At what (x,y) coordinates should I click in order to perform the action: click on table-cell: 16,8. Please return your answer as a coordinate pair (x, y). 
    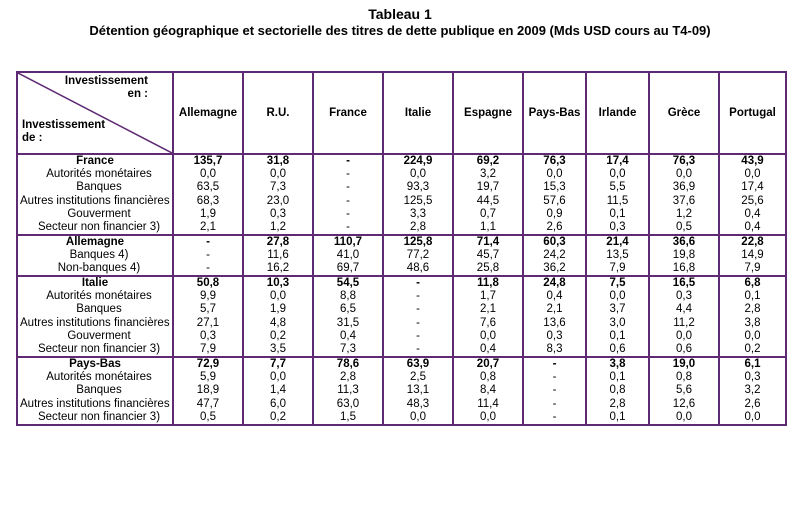
    Looking at the image, I should click on (684, 269).